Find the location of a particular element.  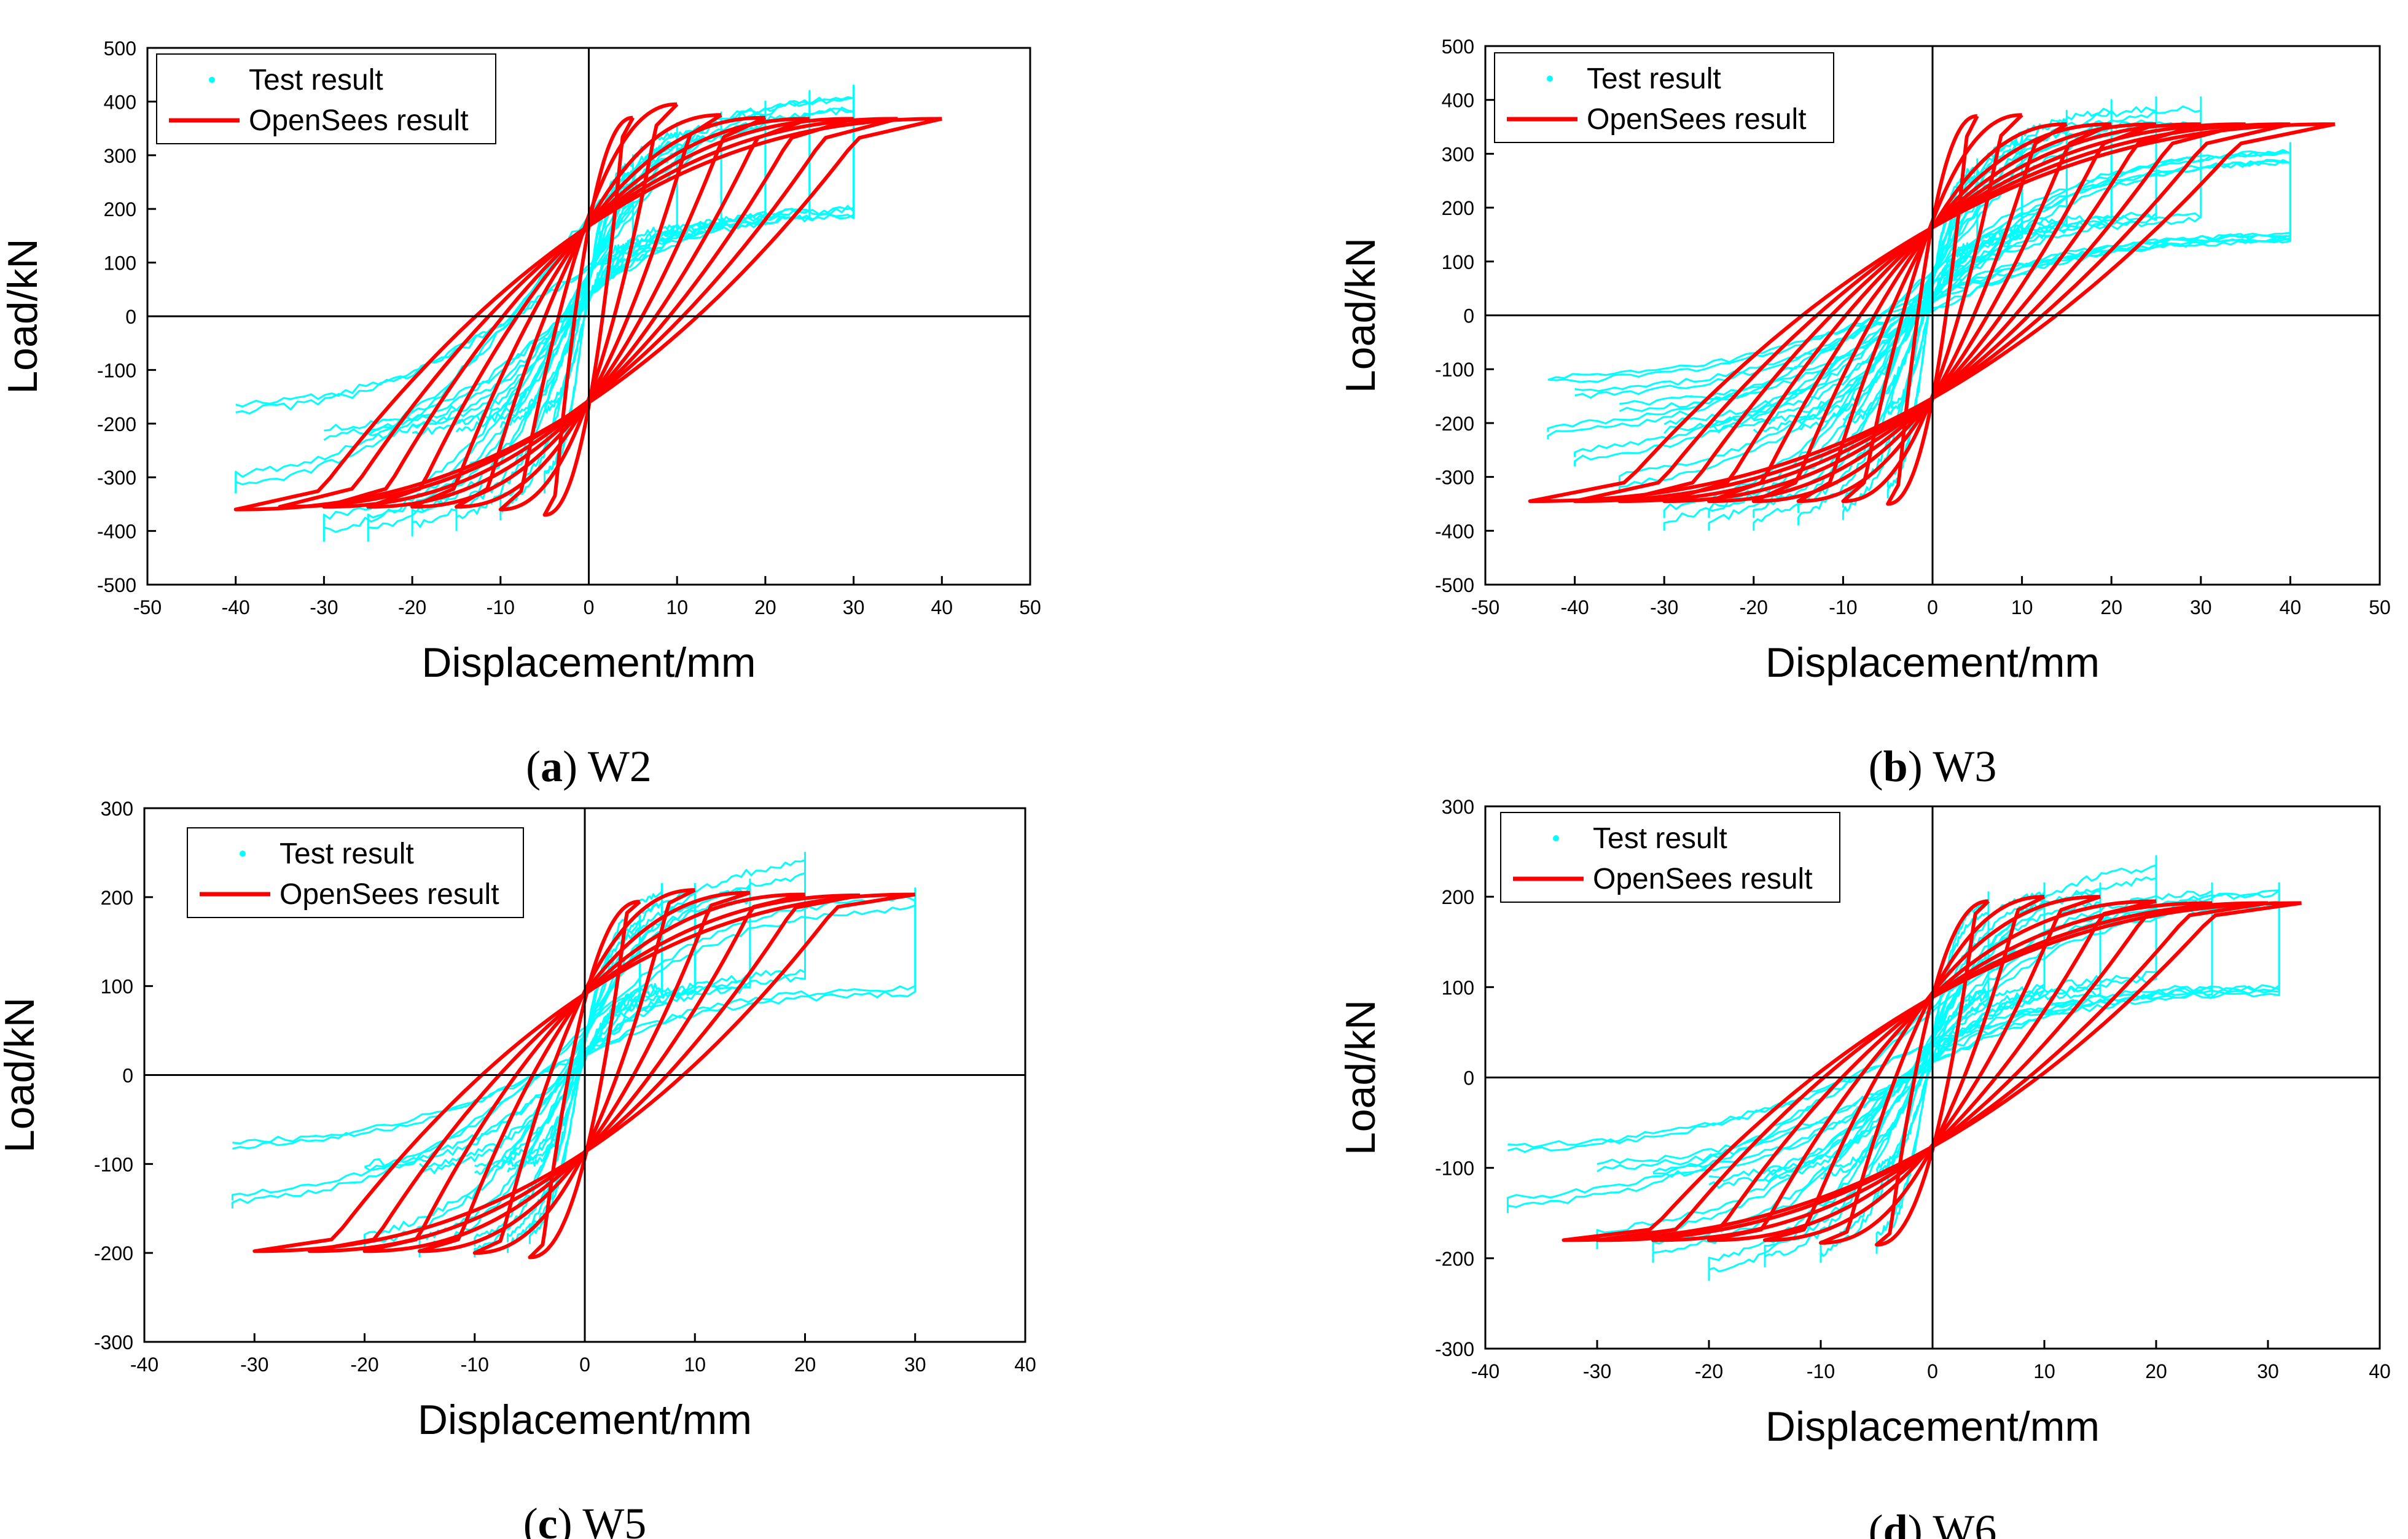

caption-paren-open: ( is located at coordinates (530, 1519).